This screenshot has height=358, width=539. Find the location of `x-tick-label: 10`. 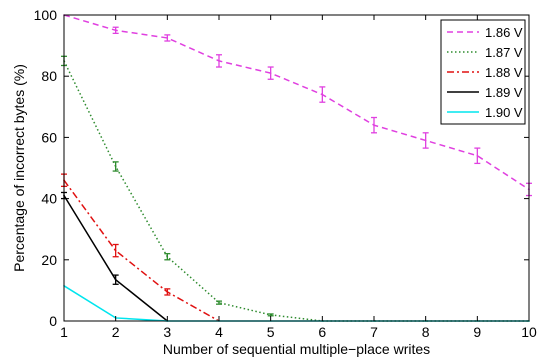

x-tick-label: 10 is located at coordinates (529, 332).